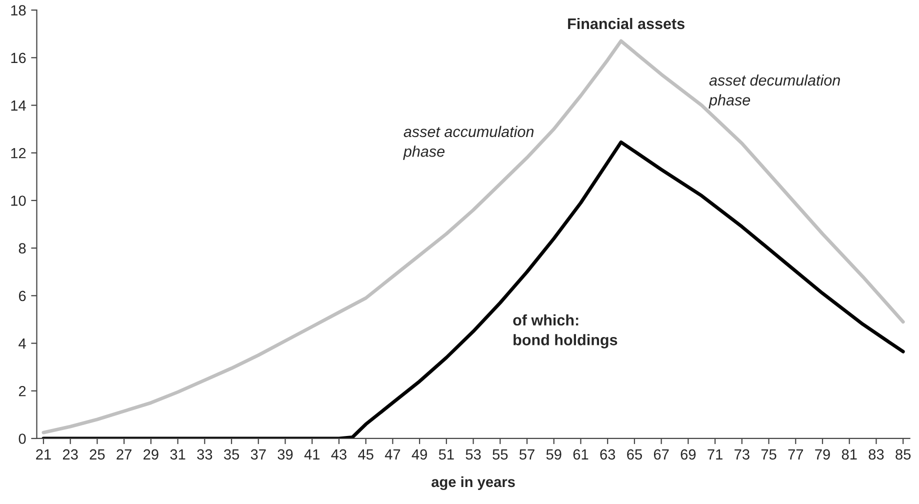  I want to click on x-tick-label: 21, so click(43, 454).